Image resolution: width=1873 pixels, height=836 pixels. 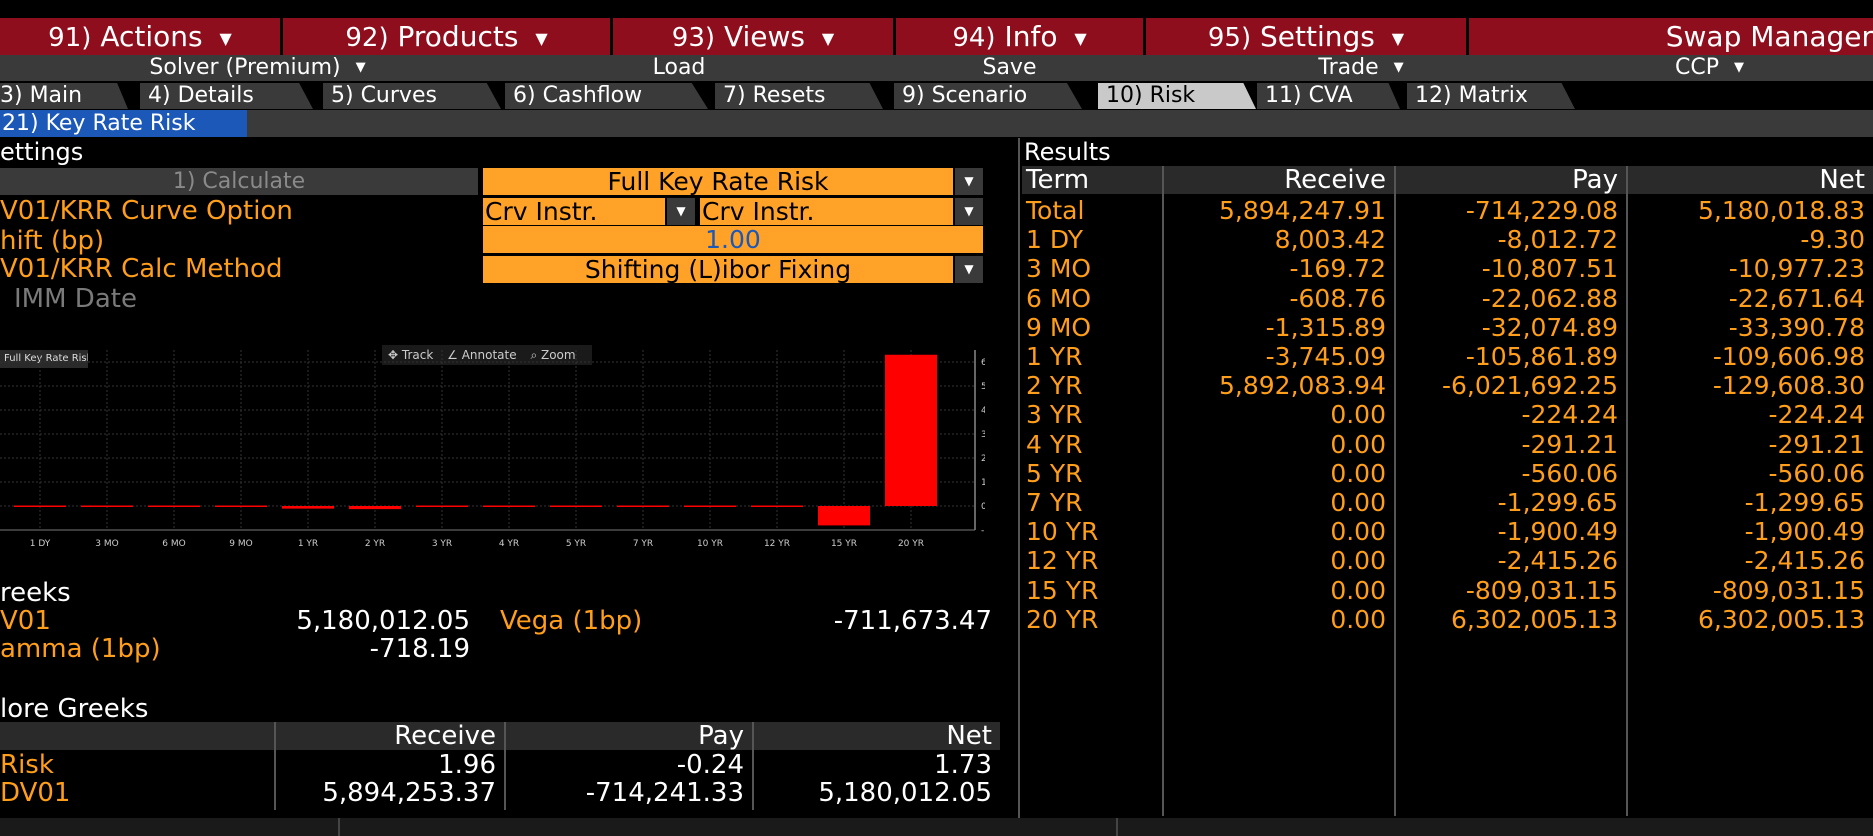 What do you see at coordinates (983, 531) in the screenshot?
I see `chart-ytick-label: -1M` at bounding box center [983, 531].